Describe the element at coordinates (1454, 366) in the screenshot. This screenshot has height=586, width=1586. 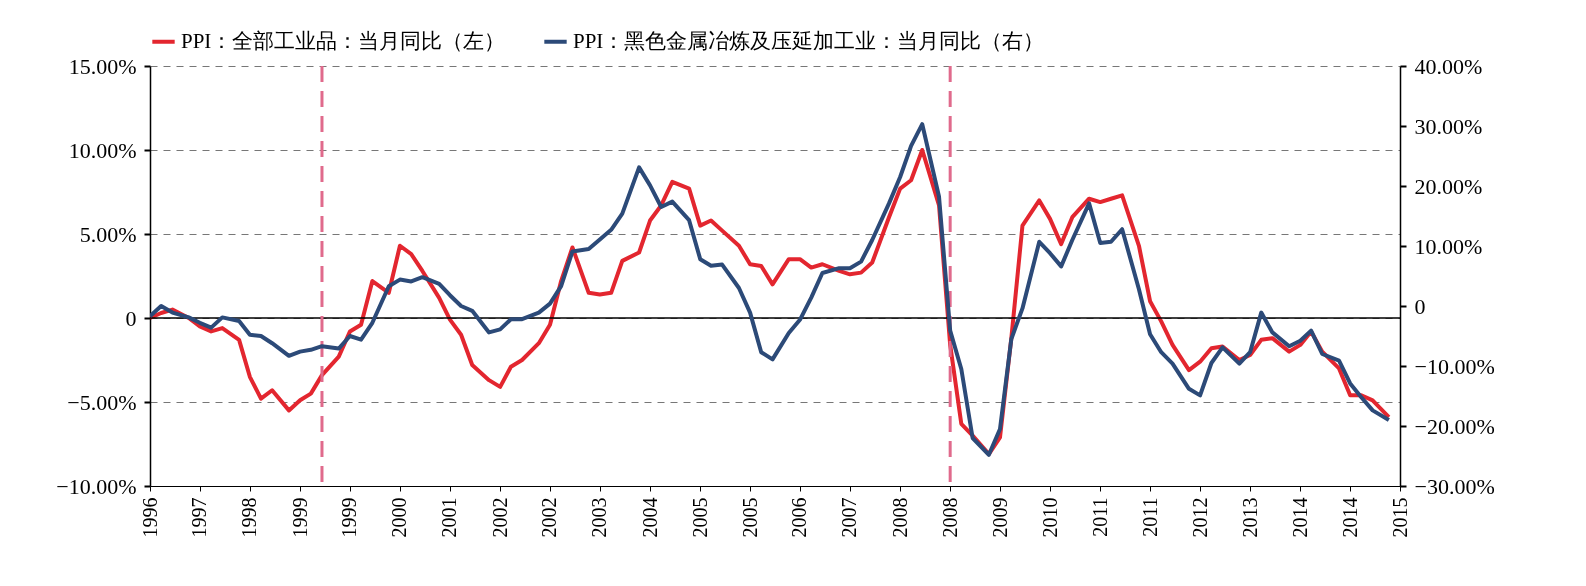
I see `y2-tick-label: −10.00%` at that location.